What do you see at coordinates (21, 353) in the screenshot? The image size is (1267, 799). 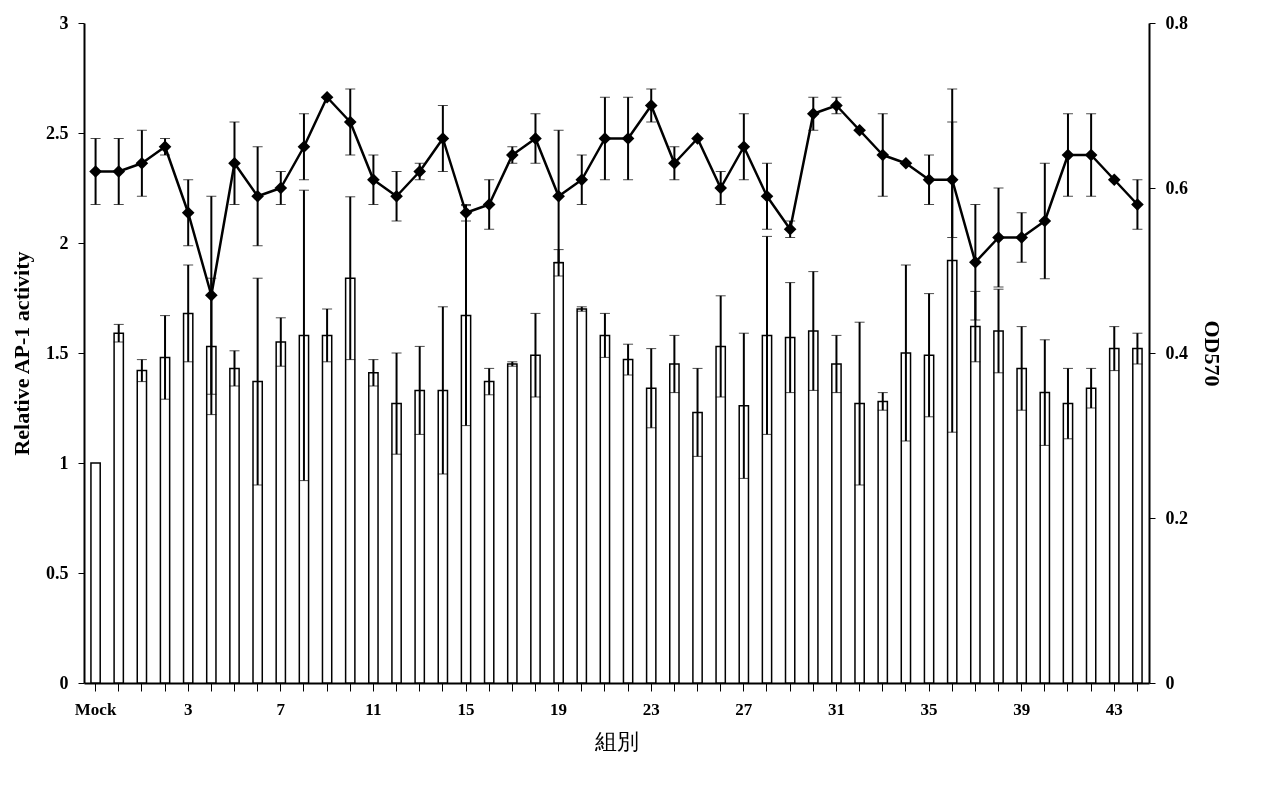 I see `y-axis-title: Relative AP-1 activity` at bounding box center [21, 353].